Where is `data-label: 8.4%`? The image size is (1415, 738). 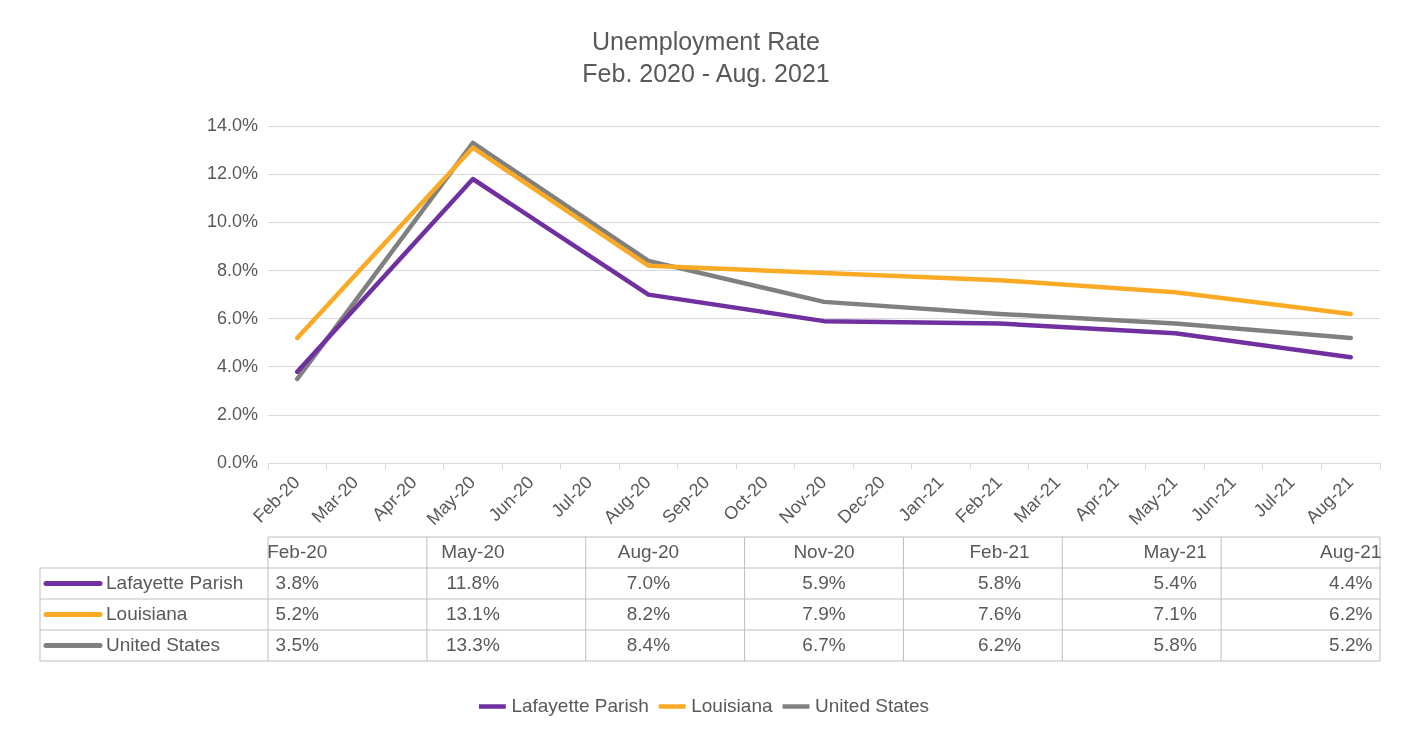
data-label: 8.4% is located at coordinates (648, 644).